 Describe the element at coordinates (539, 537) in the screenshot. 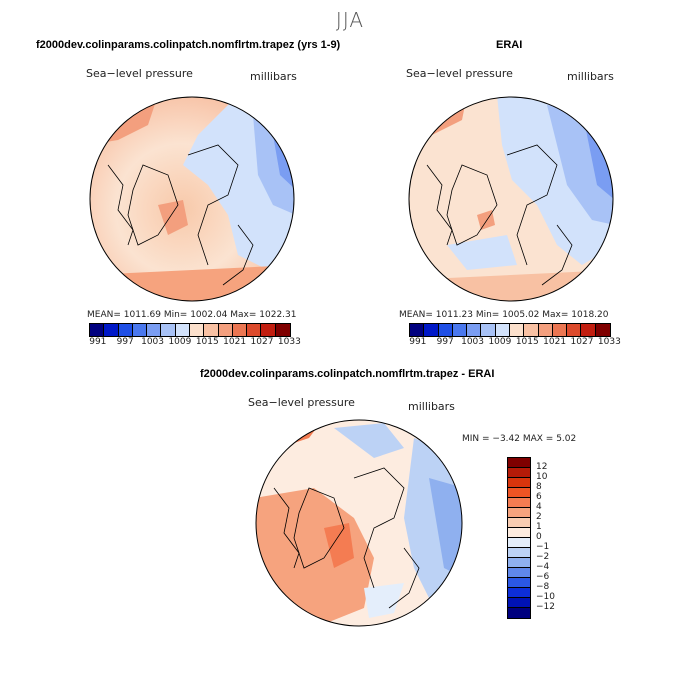

I see `colorbar-tick-label: 0` at that location.